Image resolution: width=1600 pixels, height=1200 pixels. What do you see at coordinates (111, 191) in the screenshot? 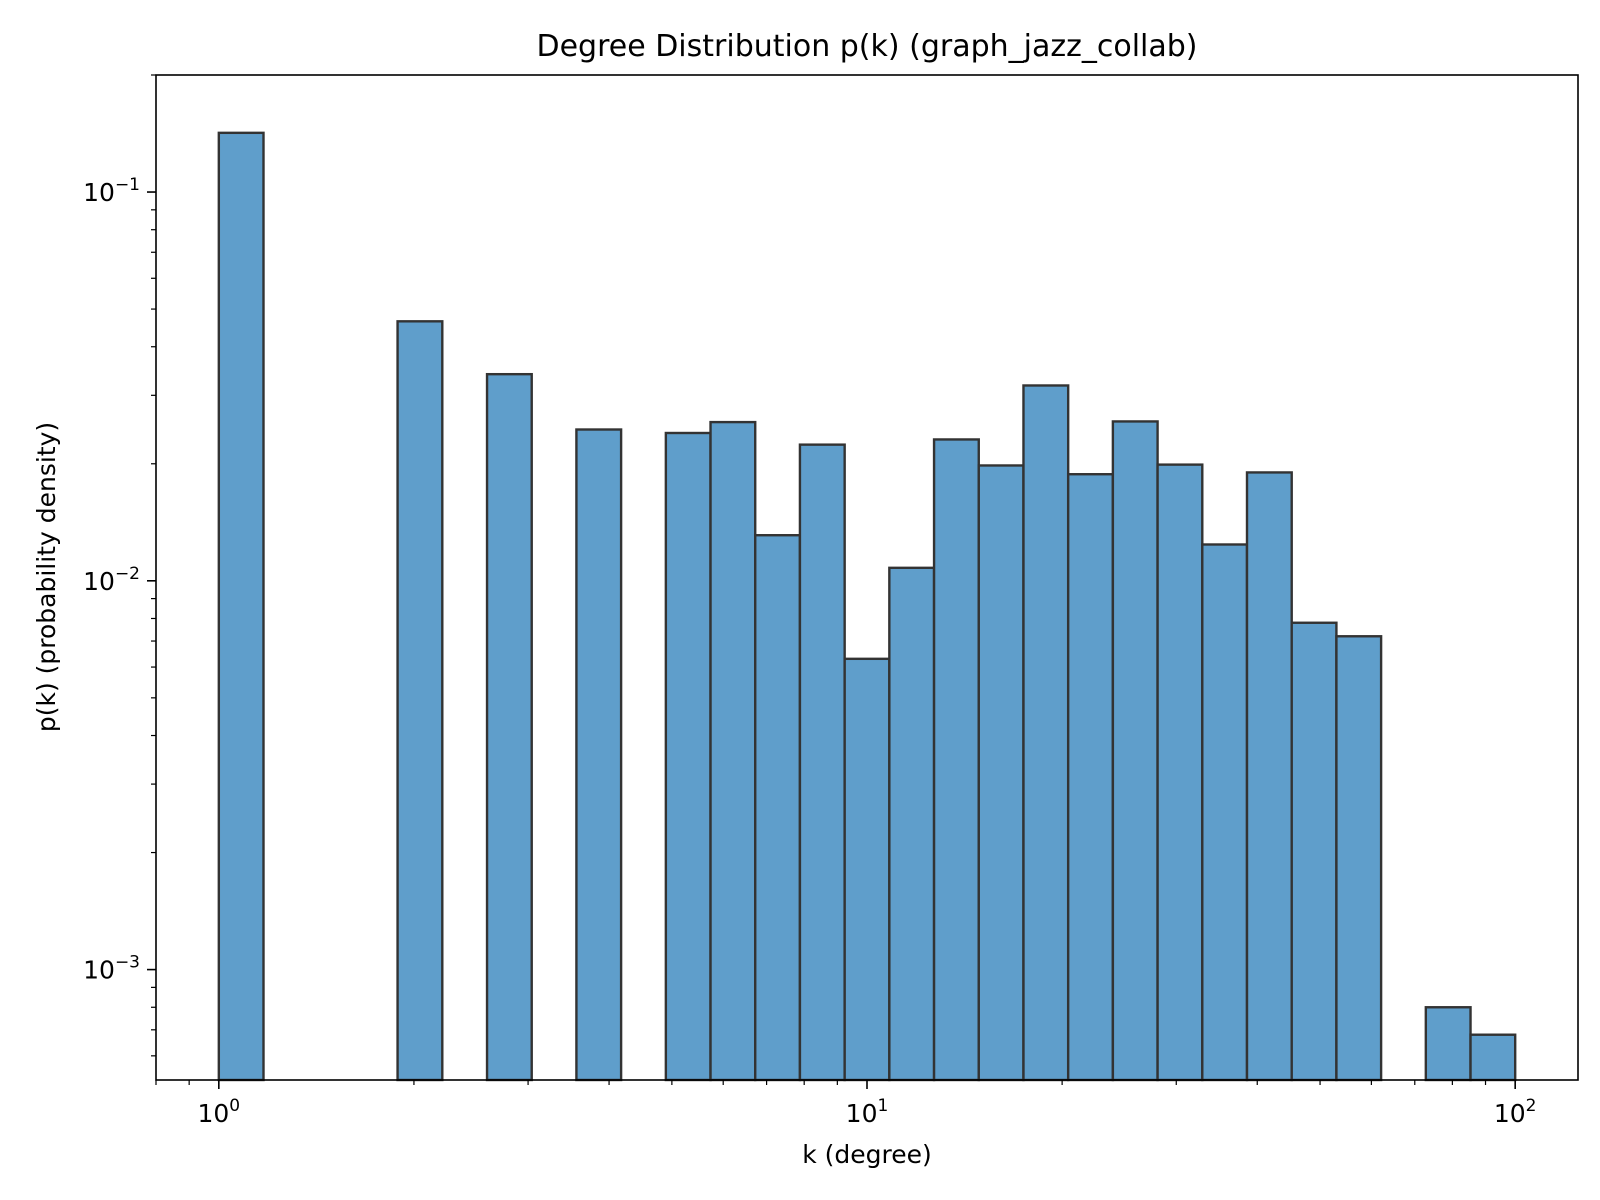
I see `y-tick-label: 10⁻¹` at bounding box center [111, 191].